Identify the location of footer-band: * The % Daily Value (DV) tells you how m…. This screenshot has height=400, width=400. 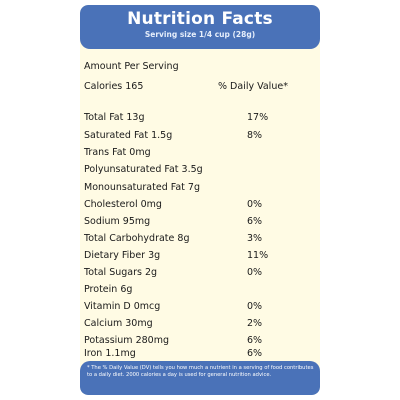
(200, 378).